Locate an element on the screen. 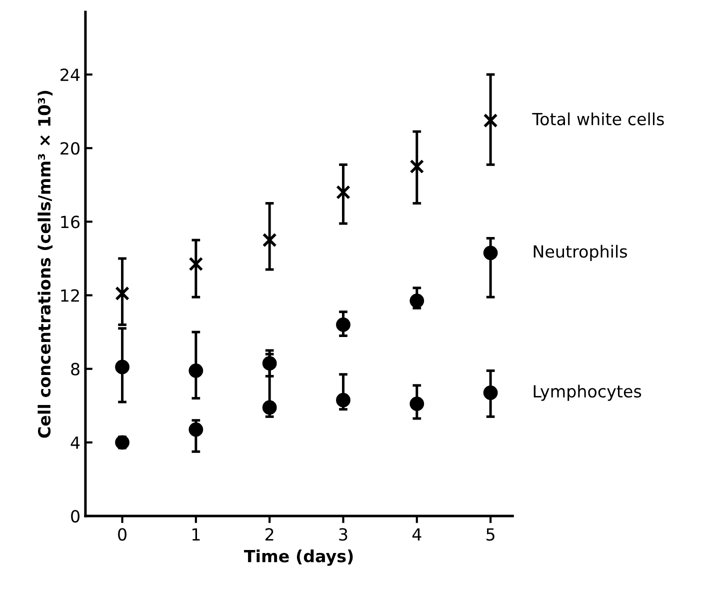 This screenshot has width=712, height=600. x-tick-label: 2 is located at coordinates (269, 534).